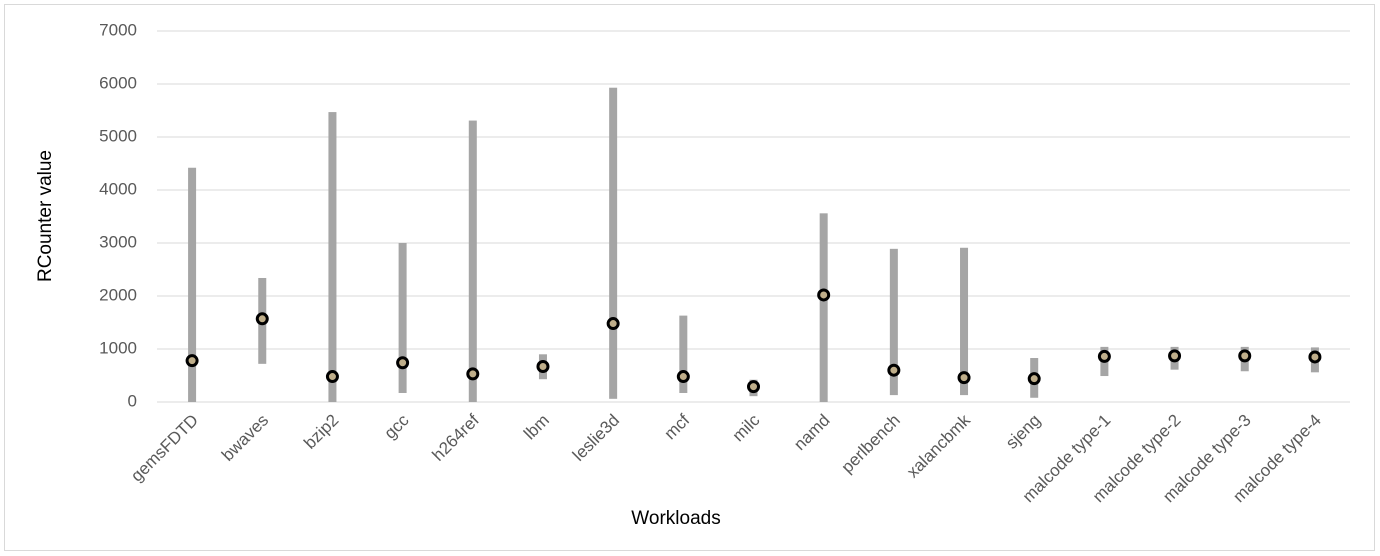 The image size is (1380, 556). What do you see at coordinates (118, 82) in the screenshot?
I see `y-tick-label: 6000` at bounding box center [118, 82].